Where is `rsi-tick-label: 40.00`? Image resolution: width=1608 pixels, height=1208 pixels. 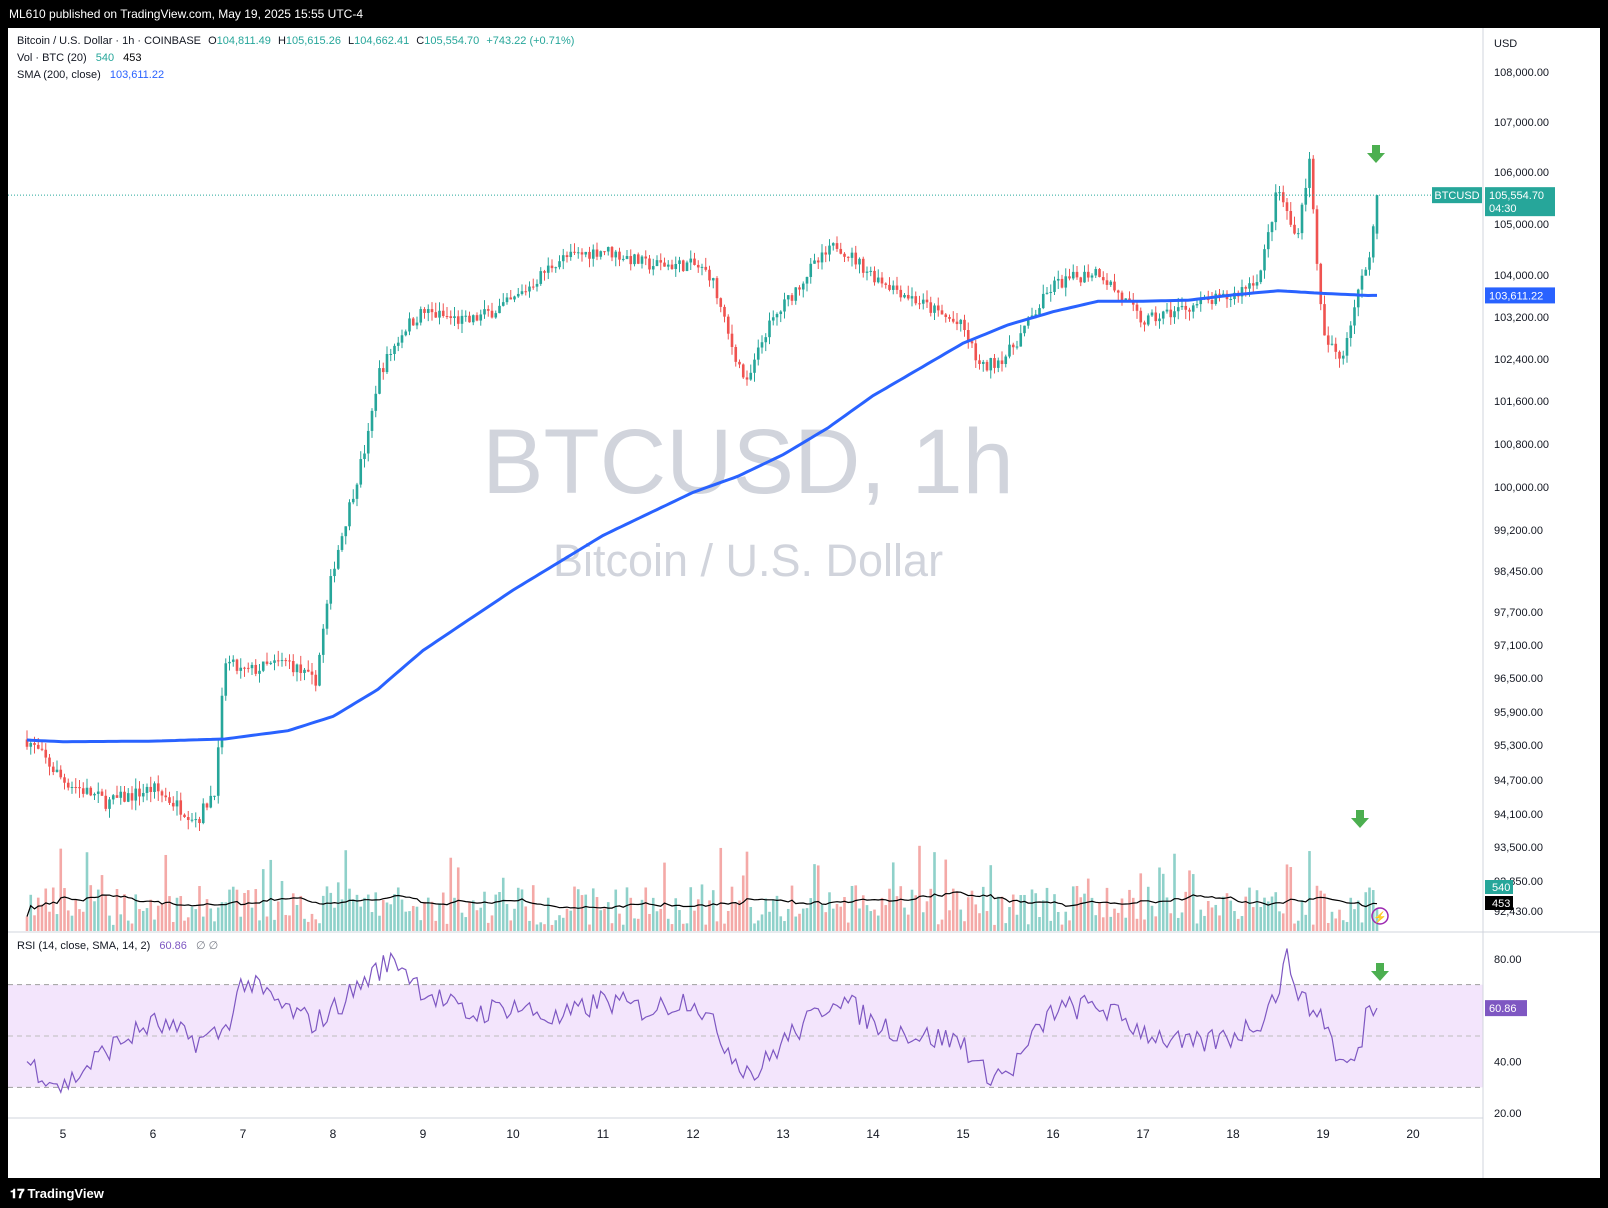
rsi-tick-label: 40.00 is located at coordinates (1508, 1063).